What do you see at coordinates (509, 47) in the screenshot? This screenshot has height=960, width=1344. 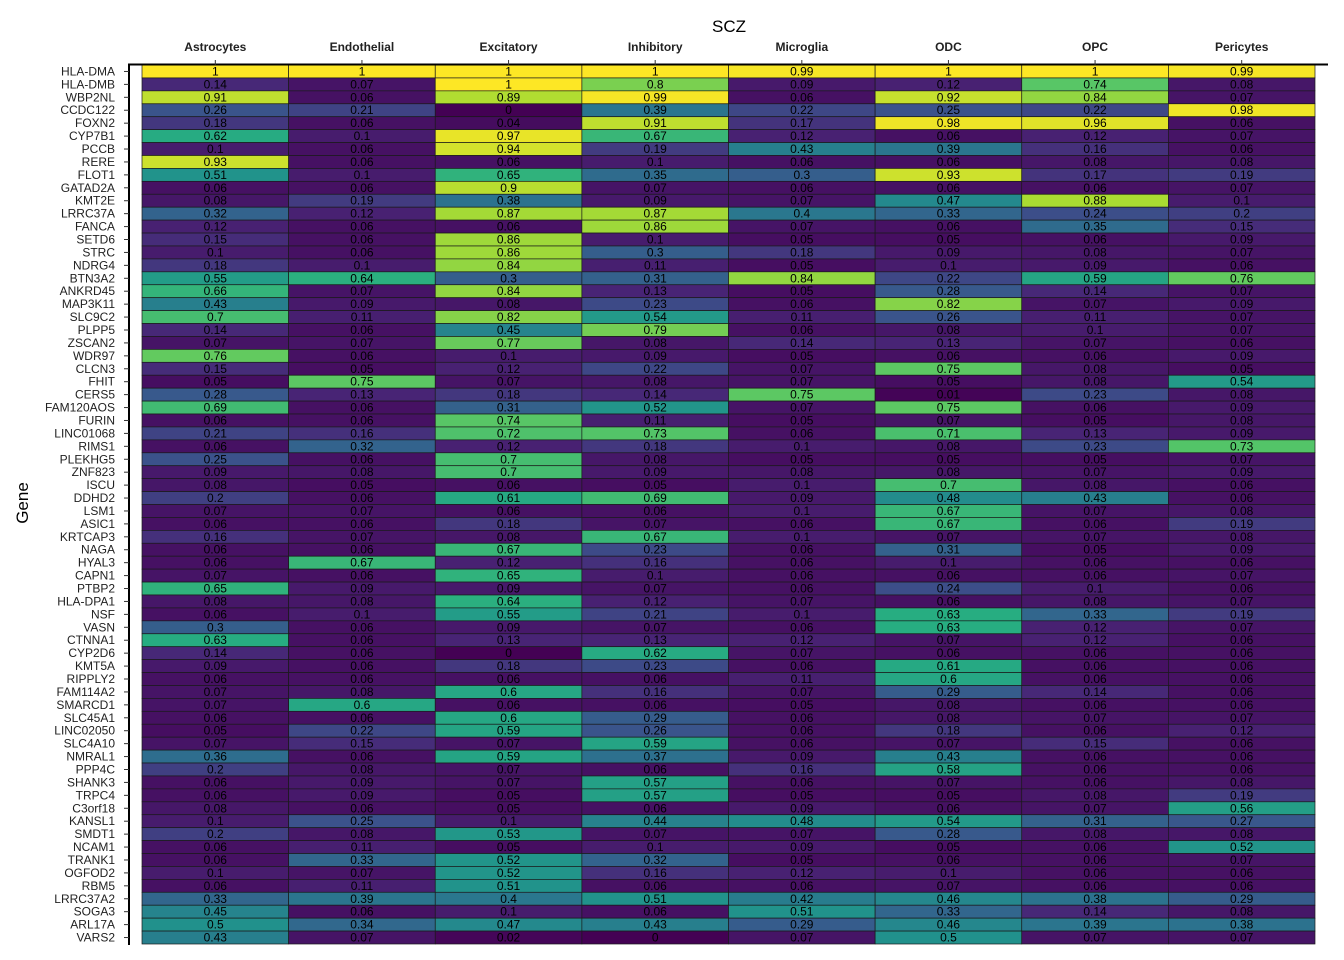 I see `column-label: Excitatory` at bounding box center [509, 47].